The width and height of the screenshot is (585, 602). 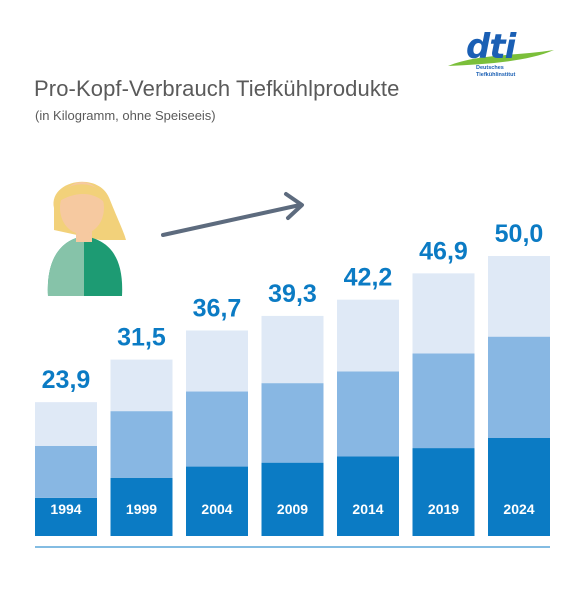 I want to click on value-label-2009: 39,3, so click(x=292, y=294).